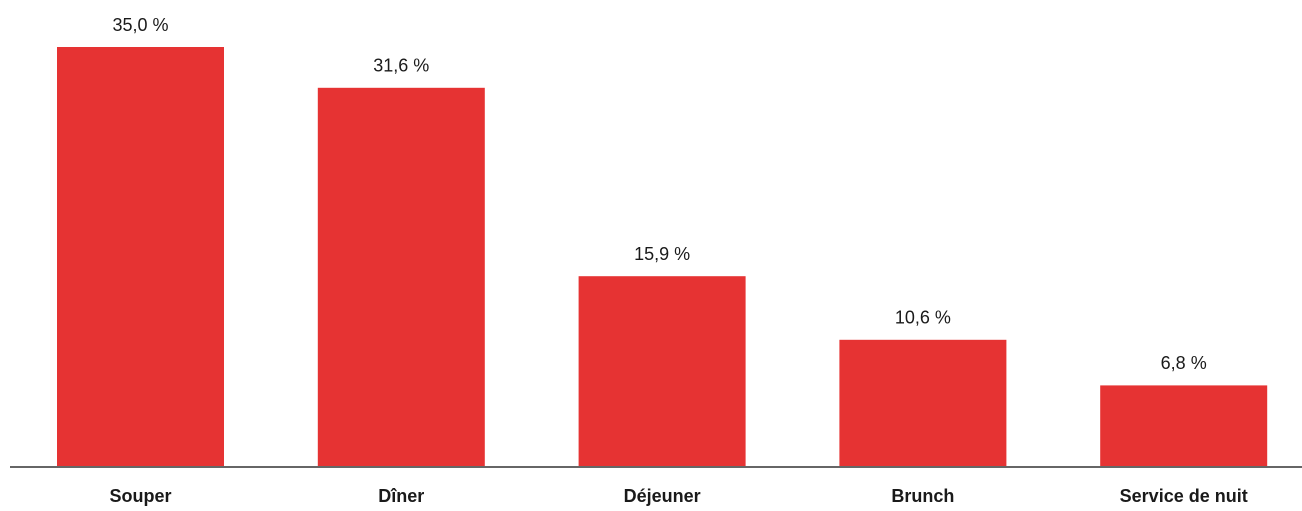 The height and width of the screenshot is (511, 1302). What do you see at coordinates (401, 496) in the screenshot?
I see `x-tick-label: Dîner` at bounding box center [401, 496].